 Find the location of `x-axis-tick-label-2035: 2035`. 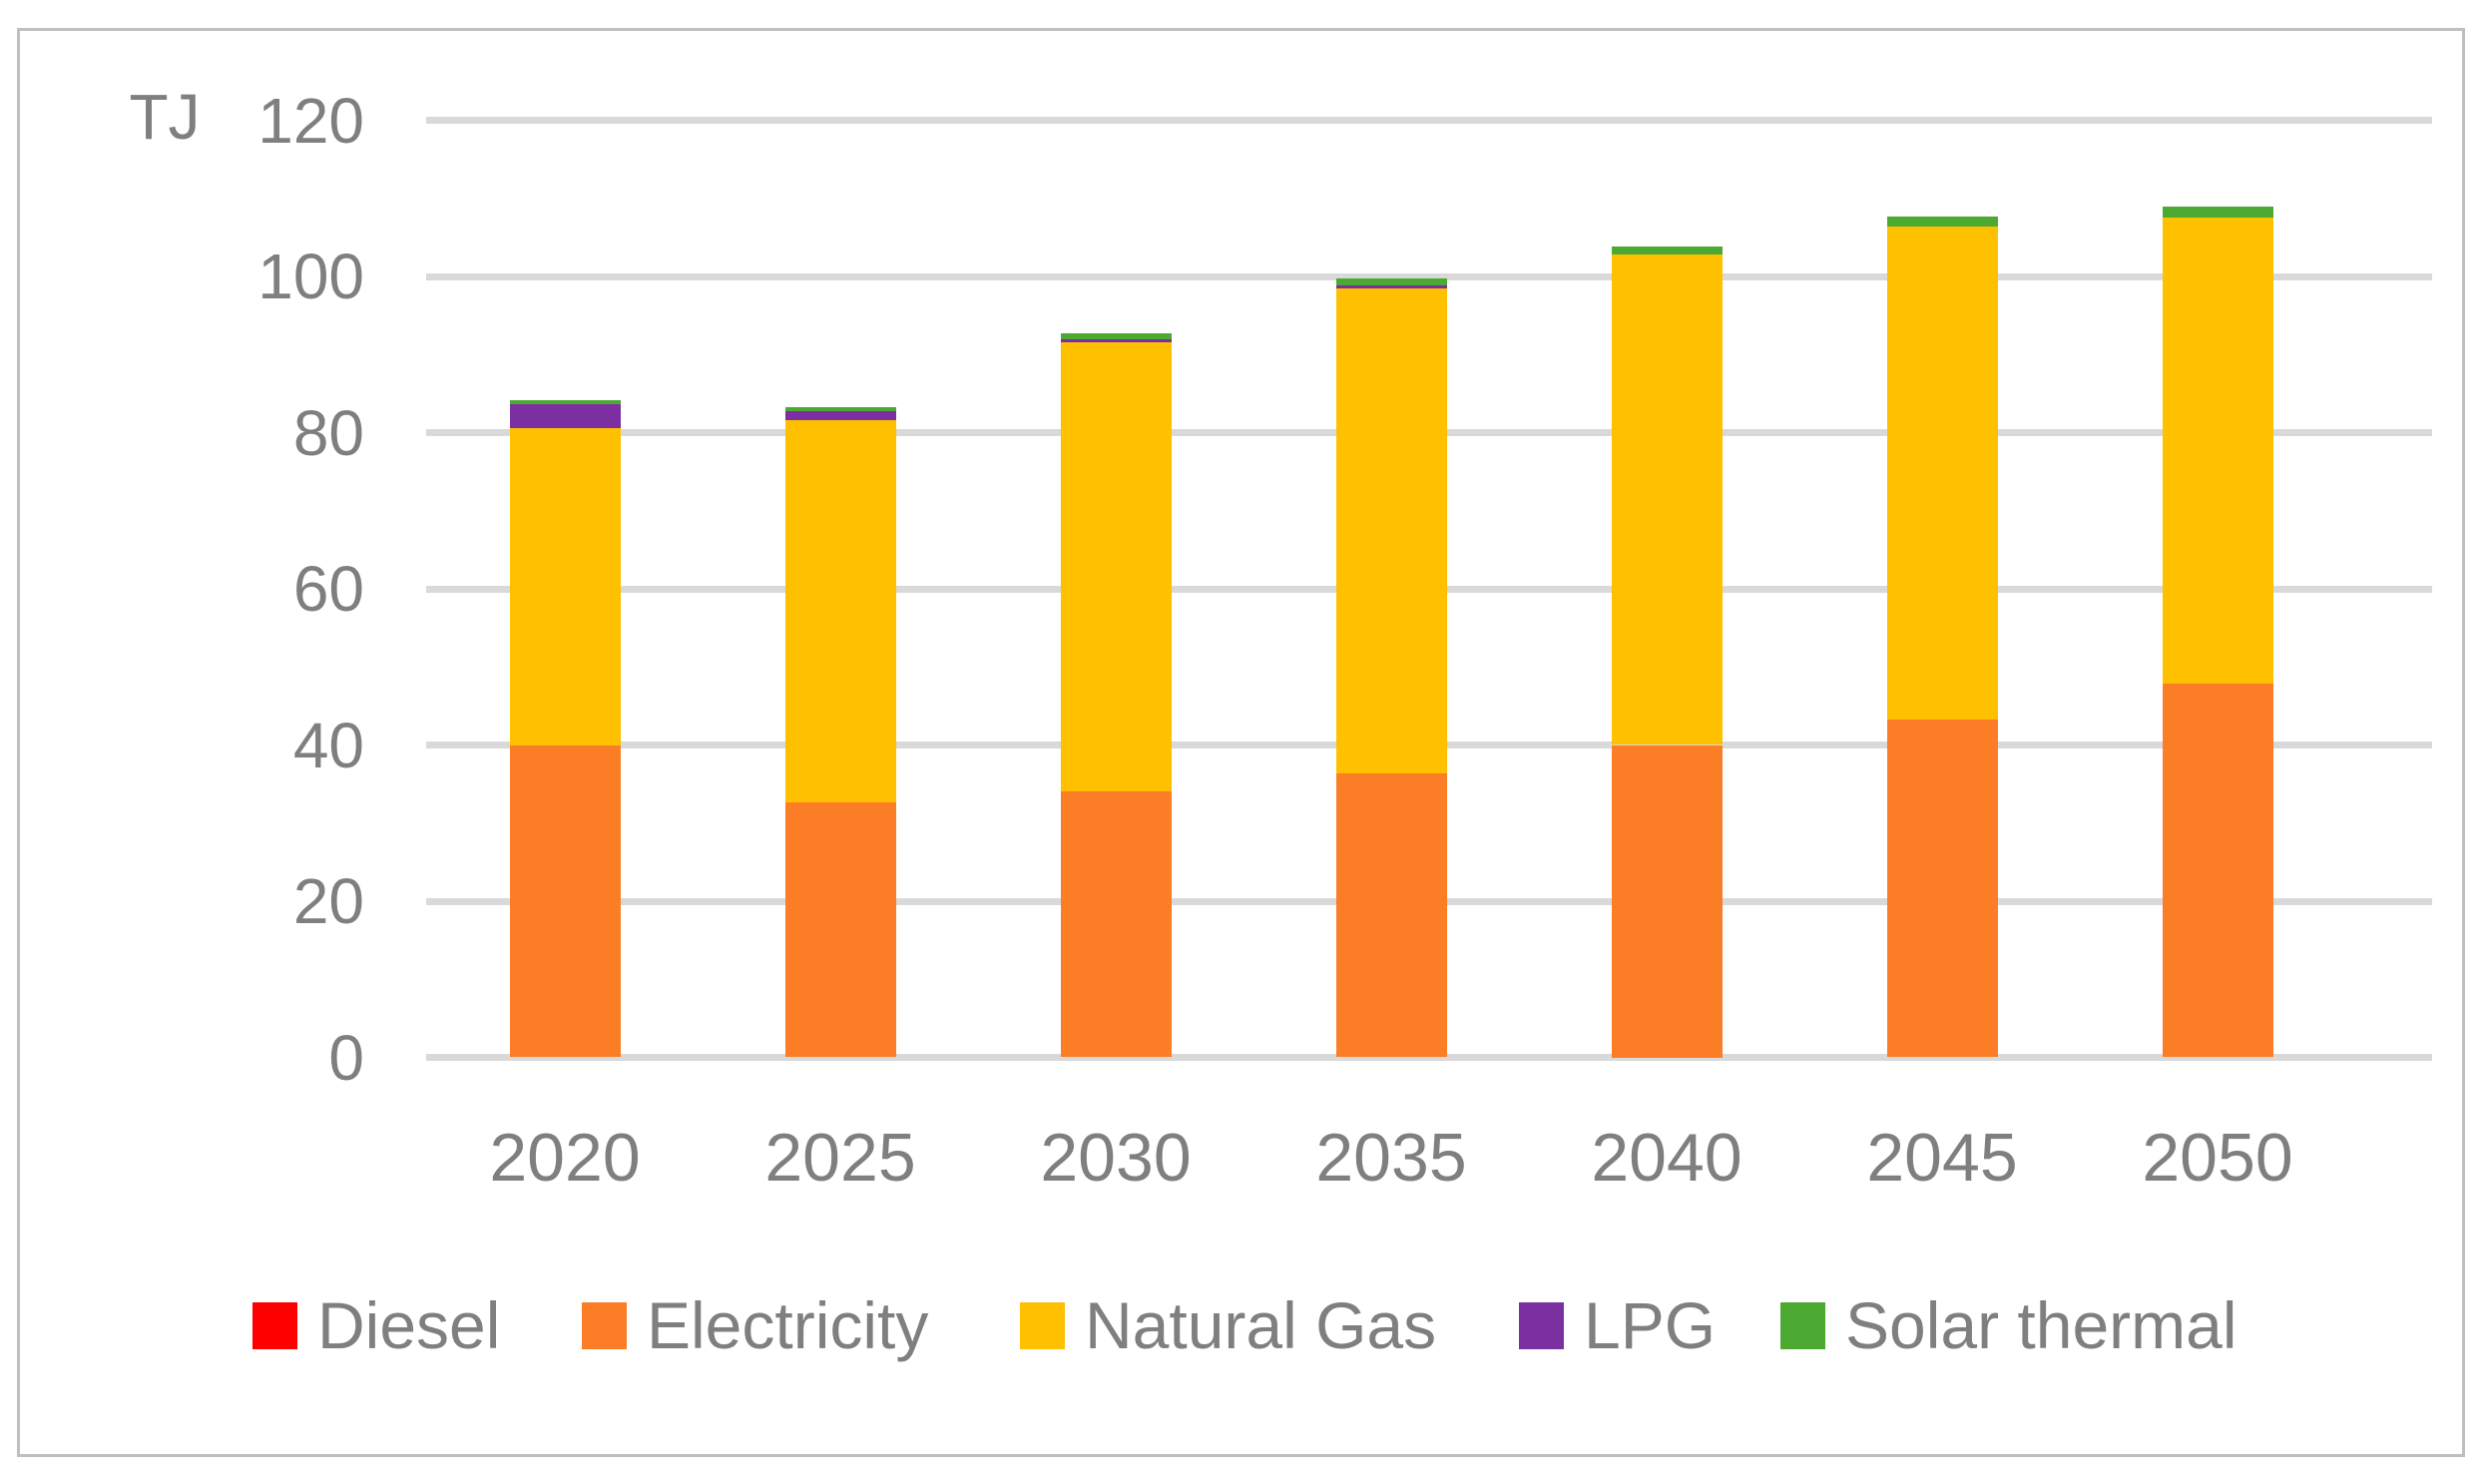

x-axis-tick-label-2035: 2035 is located at coordinates (1391, 1158).